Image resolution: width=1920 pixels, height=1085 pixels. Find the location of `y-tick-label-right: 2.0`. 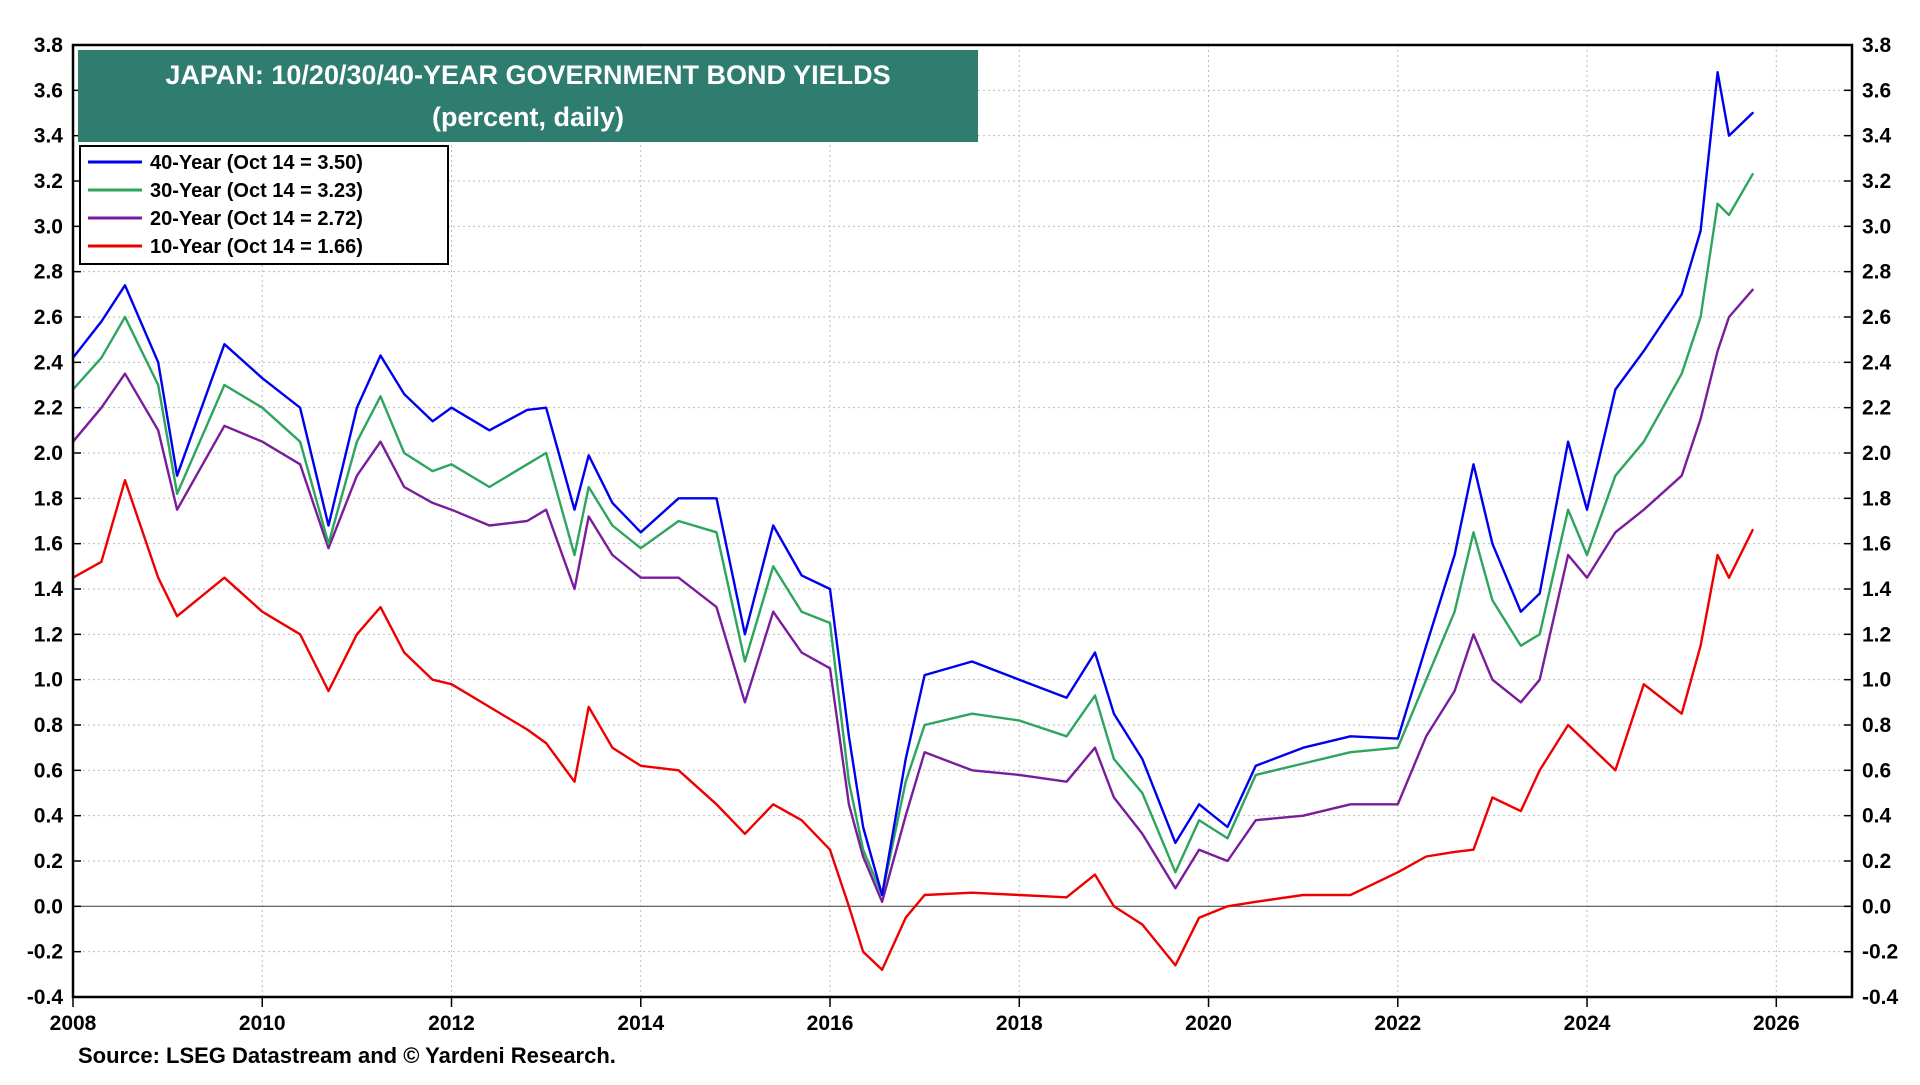

y-tick-label-right: 2.0 is located at coordinates (1876, 453).